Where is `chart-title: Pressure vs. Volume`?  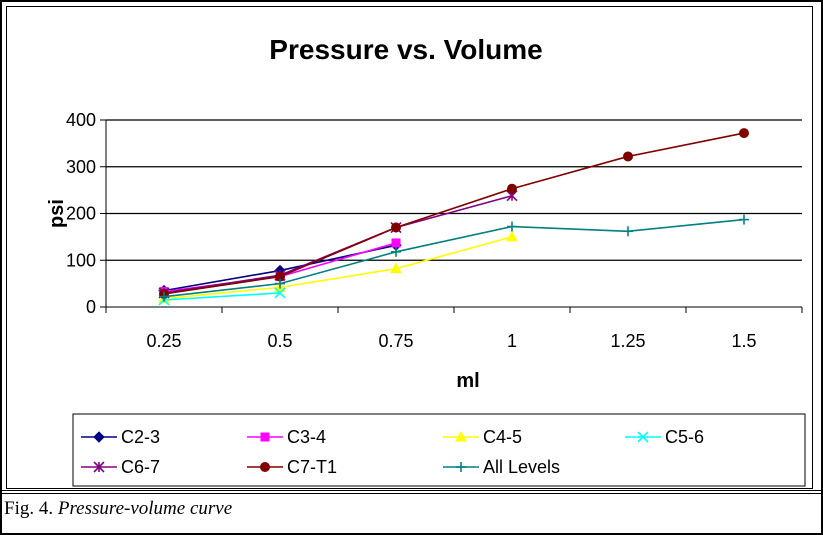
chart-title: Pressure vs. Volume is located at coordinates (405, 49).